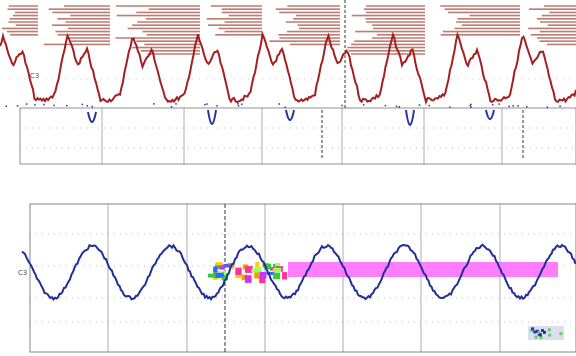 The image size is (576, 356). I want to click on bottom-channel-label: C3, so click(22, 273).